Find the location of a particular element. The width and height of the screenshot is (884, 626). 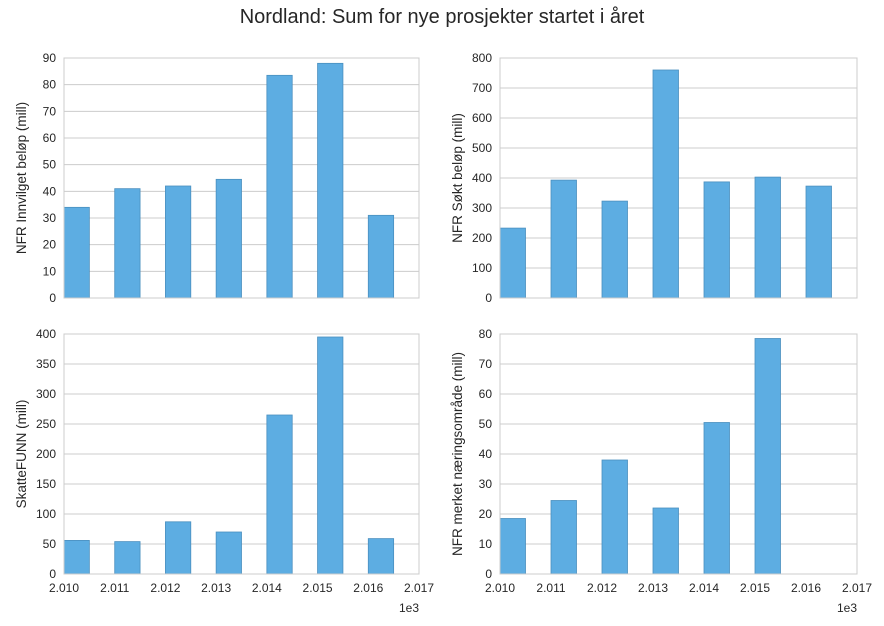

y-tick-label: 500 is located at coordinates (482, 148).